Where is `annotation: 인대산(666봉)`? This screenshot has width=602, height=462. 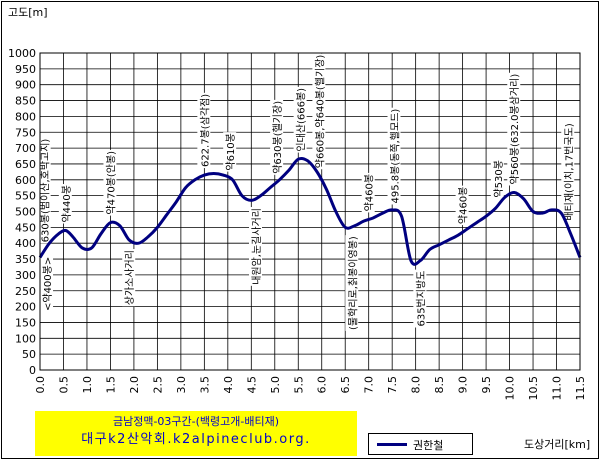 annotation: 인대산(666봉) is located at coordinates (300, 119).